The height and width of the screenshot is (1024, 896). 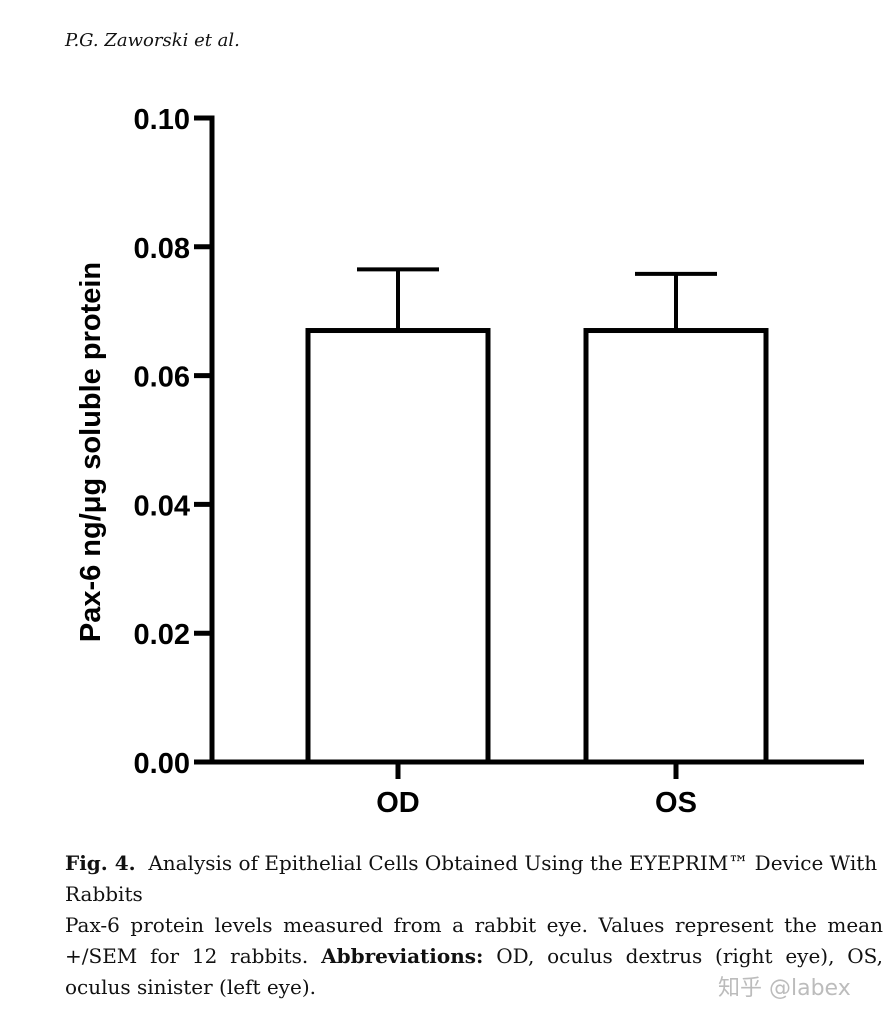 What do you see at coordinates (190, 987) in the screenshot?
I see `caption-body-line-3: oculus sinister (left eye).` at bounding box center [190, 987].